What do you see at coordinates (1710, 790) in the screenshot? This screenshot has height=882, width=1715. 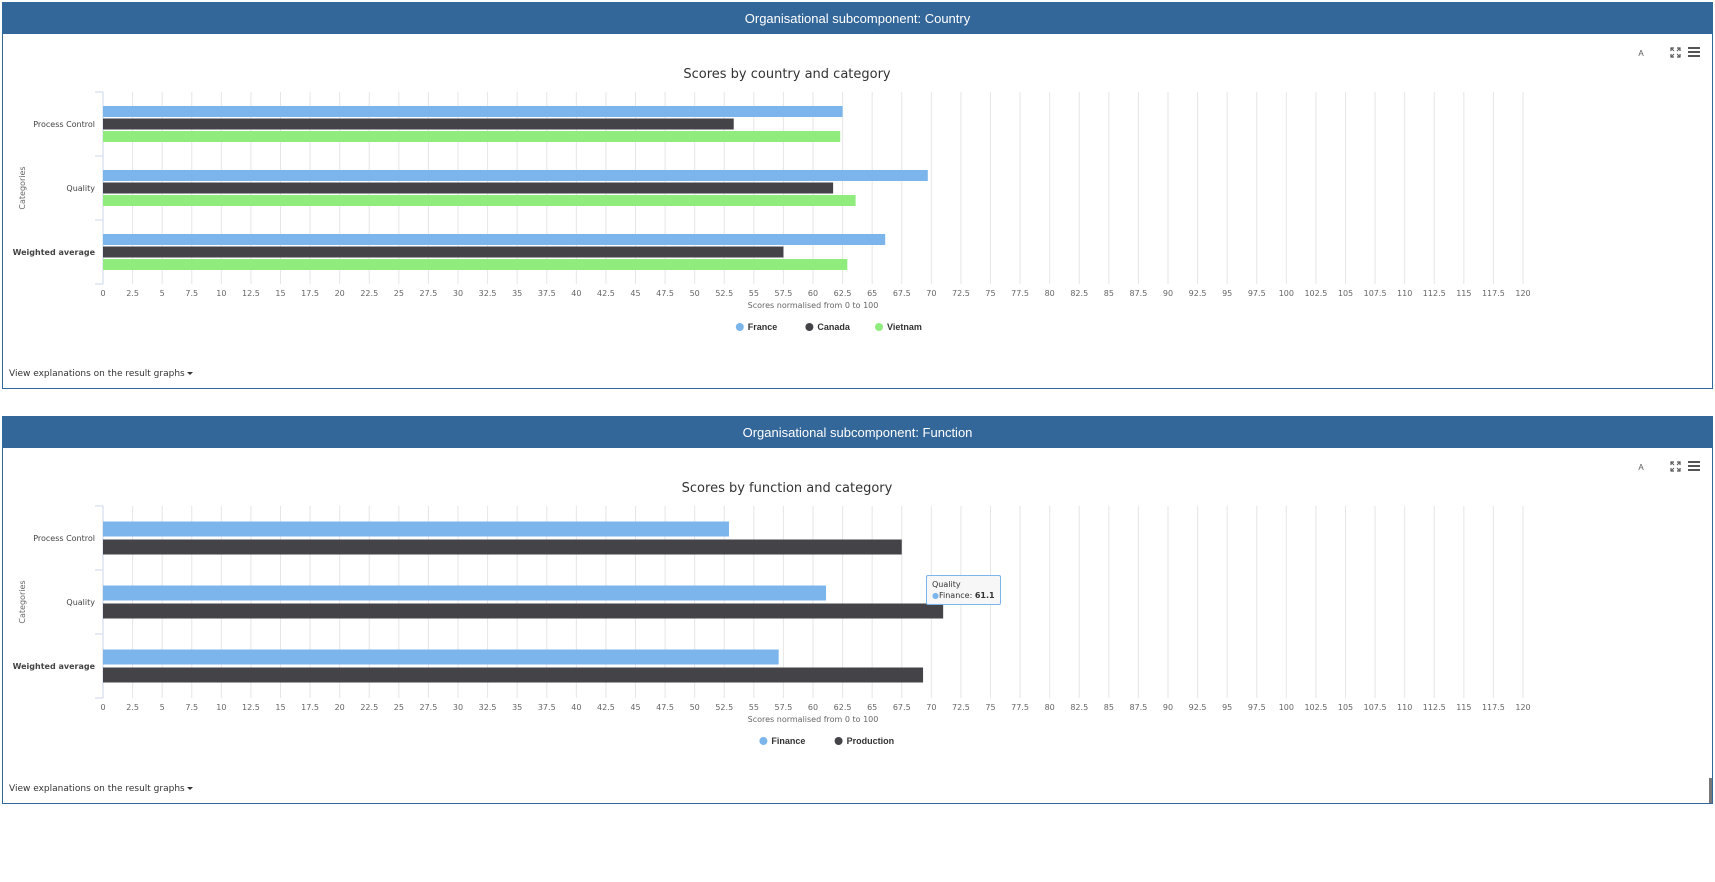 I see `scrollbar-thumb` at bounding box center [1710, 790].